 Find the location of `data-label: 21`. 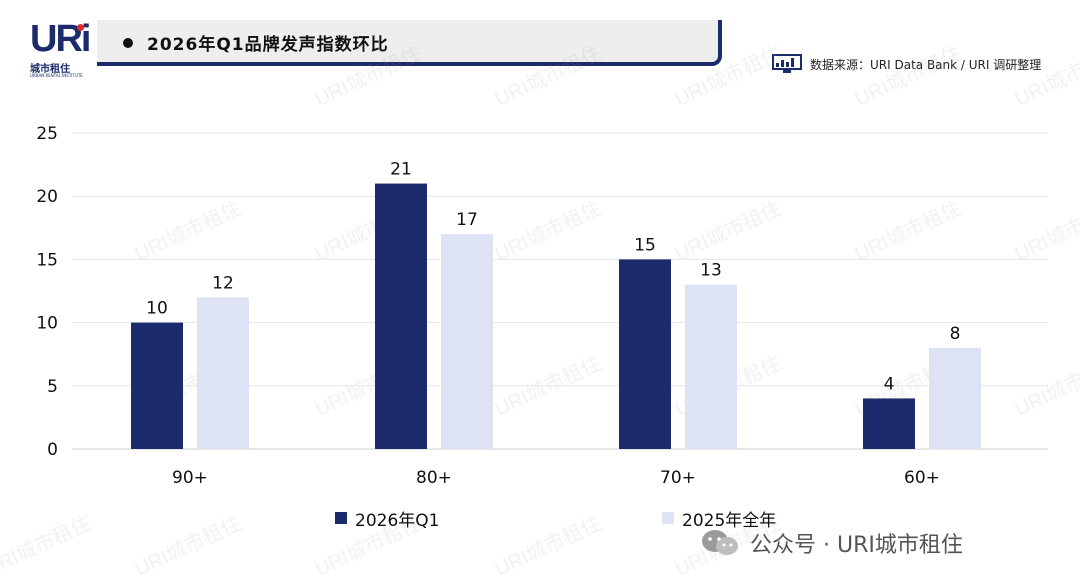

data-label: 21 is located at coordinates (401, 170).